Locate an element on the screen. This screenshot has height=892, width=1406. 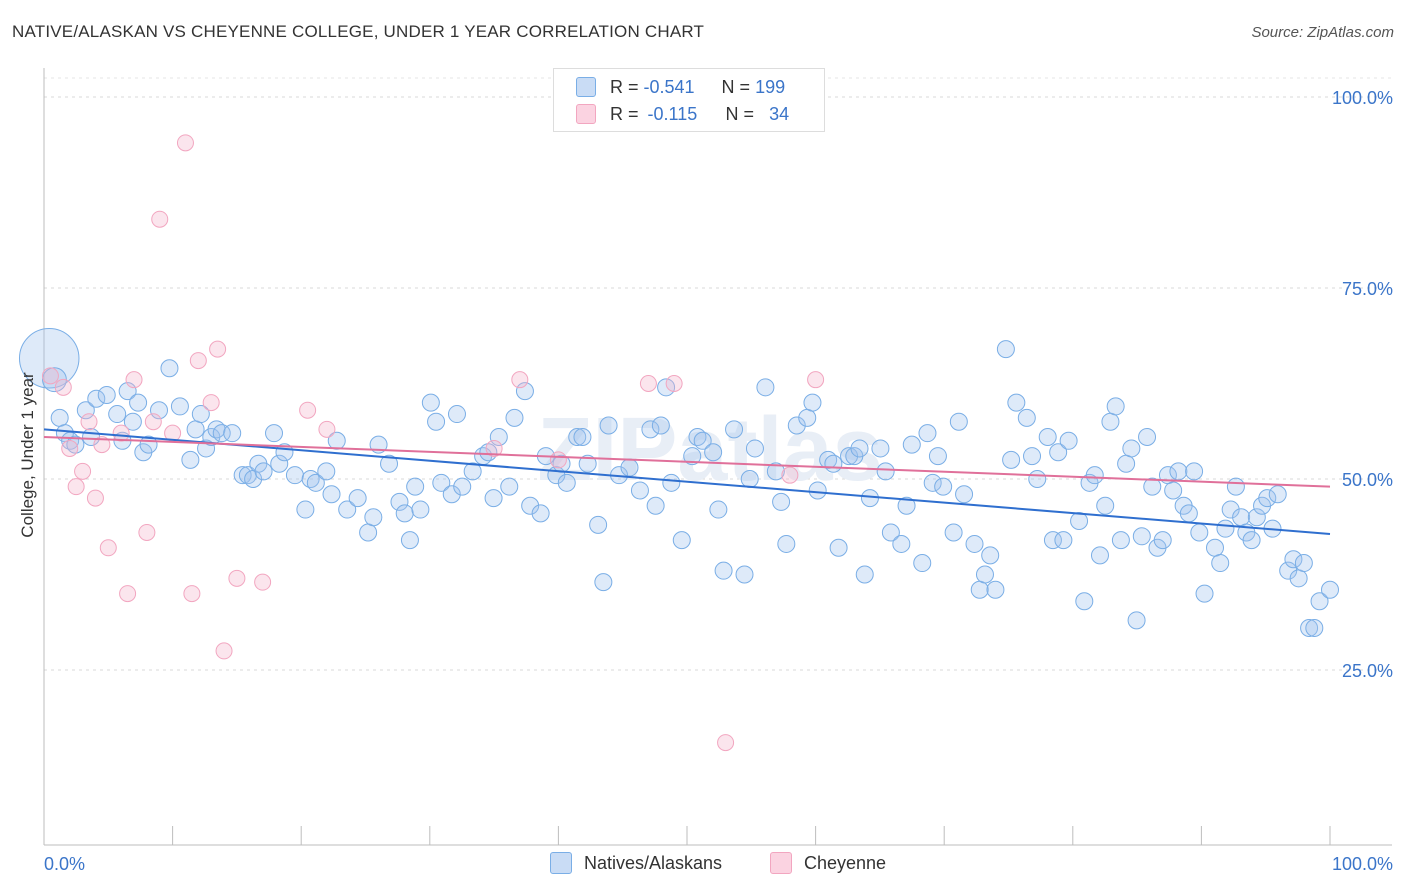
y-tick-label: 25.0% is located at coordinates (1367, 671).